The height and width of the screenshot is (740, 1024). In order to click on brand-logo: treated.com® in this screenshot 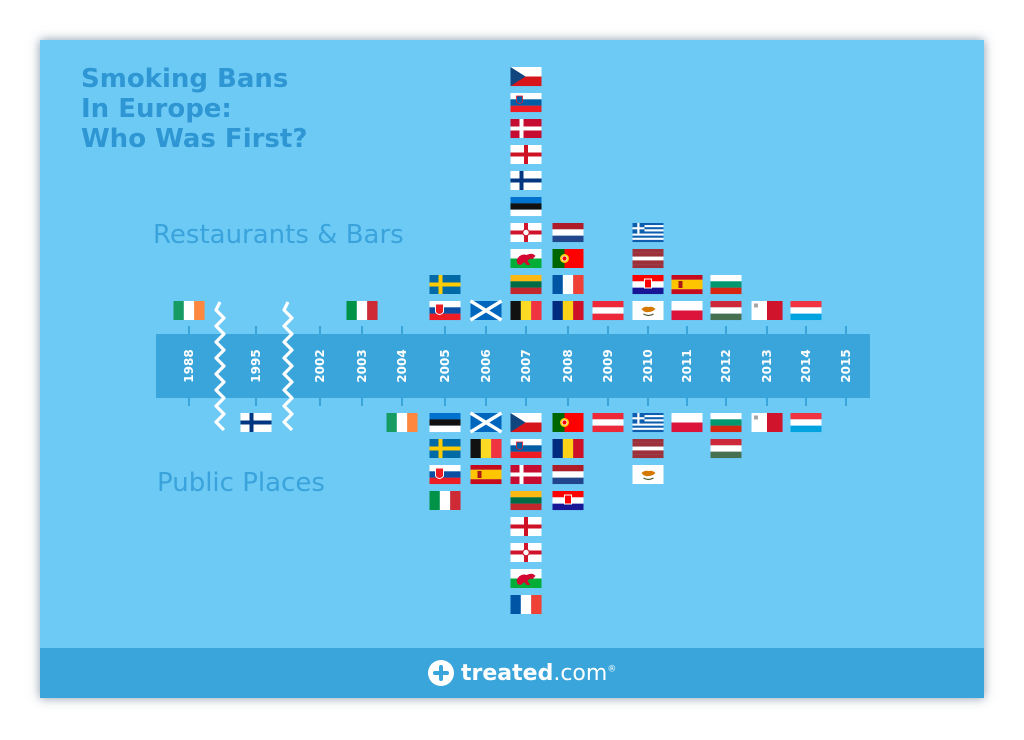, I will do `click(522, 673)`.